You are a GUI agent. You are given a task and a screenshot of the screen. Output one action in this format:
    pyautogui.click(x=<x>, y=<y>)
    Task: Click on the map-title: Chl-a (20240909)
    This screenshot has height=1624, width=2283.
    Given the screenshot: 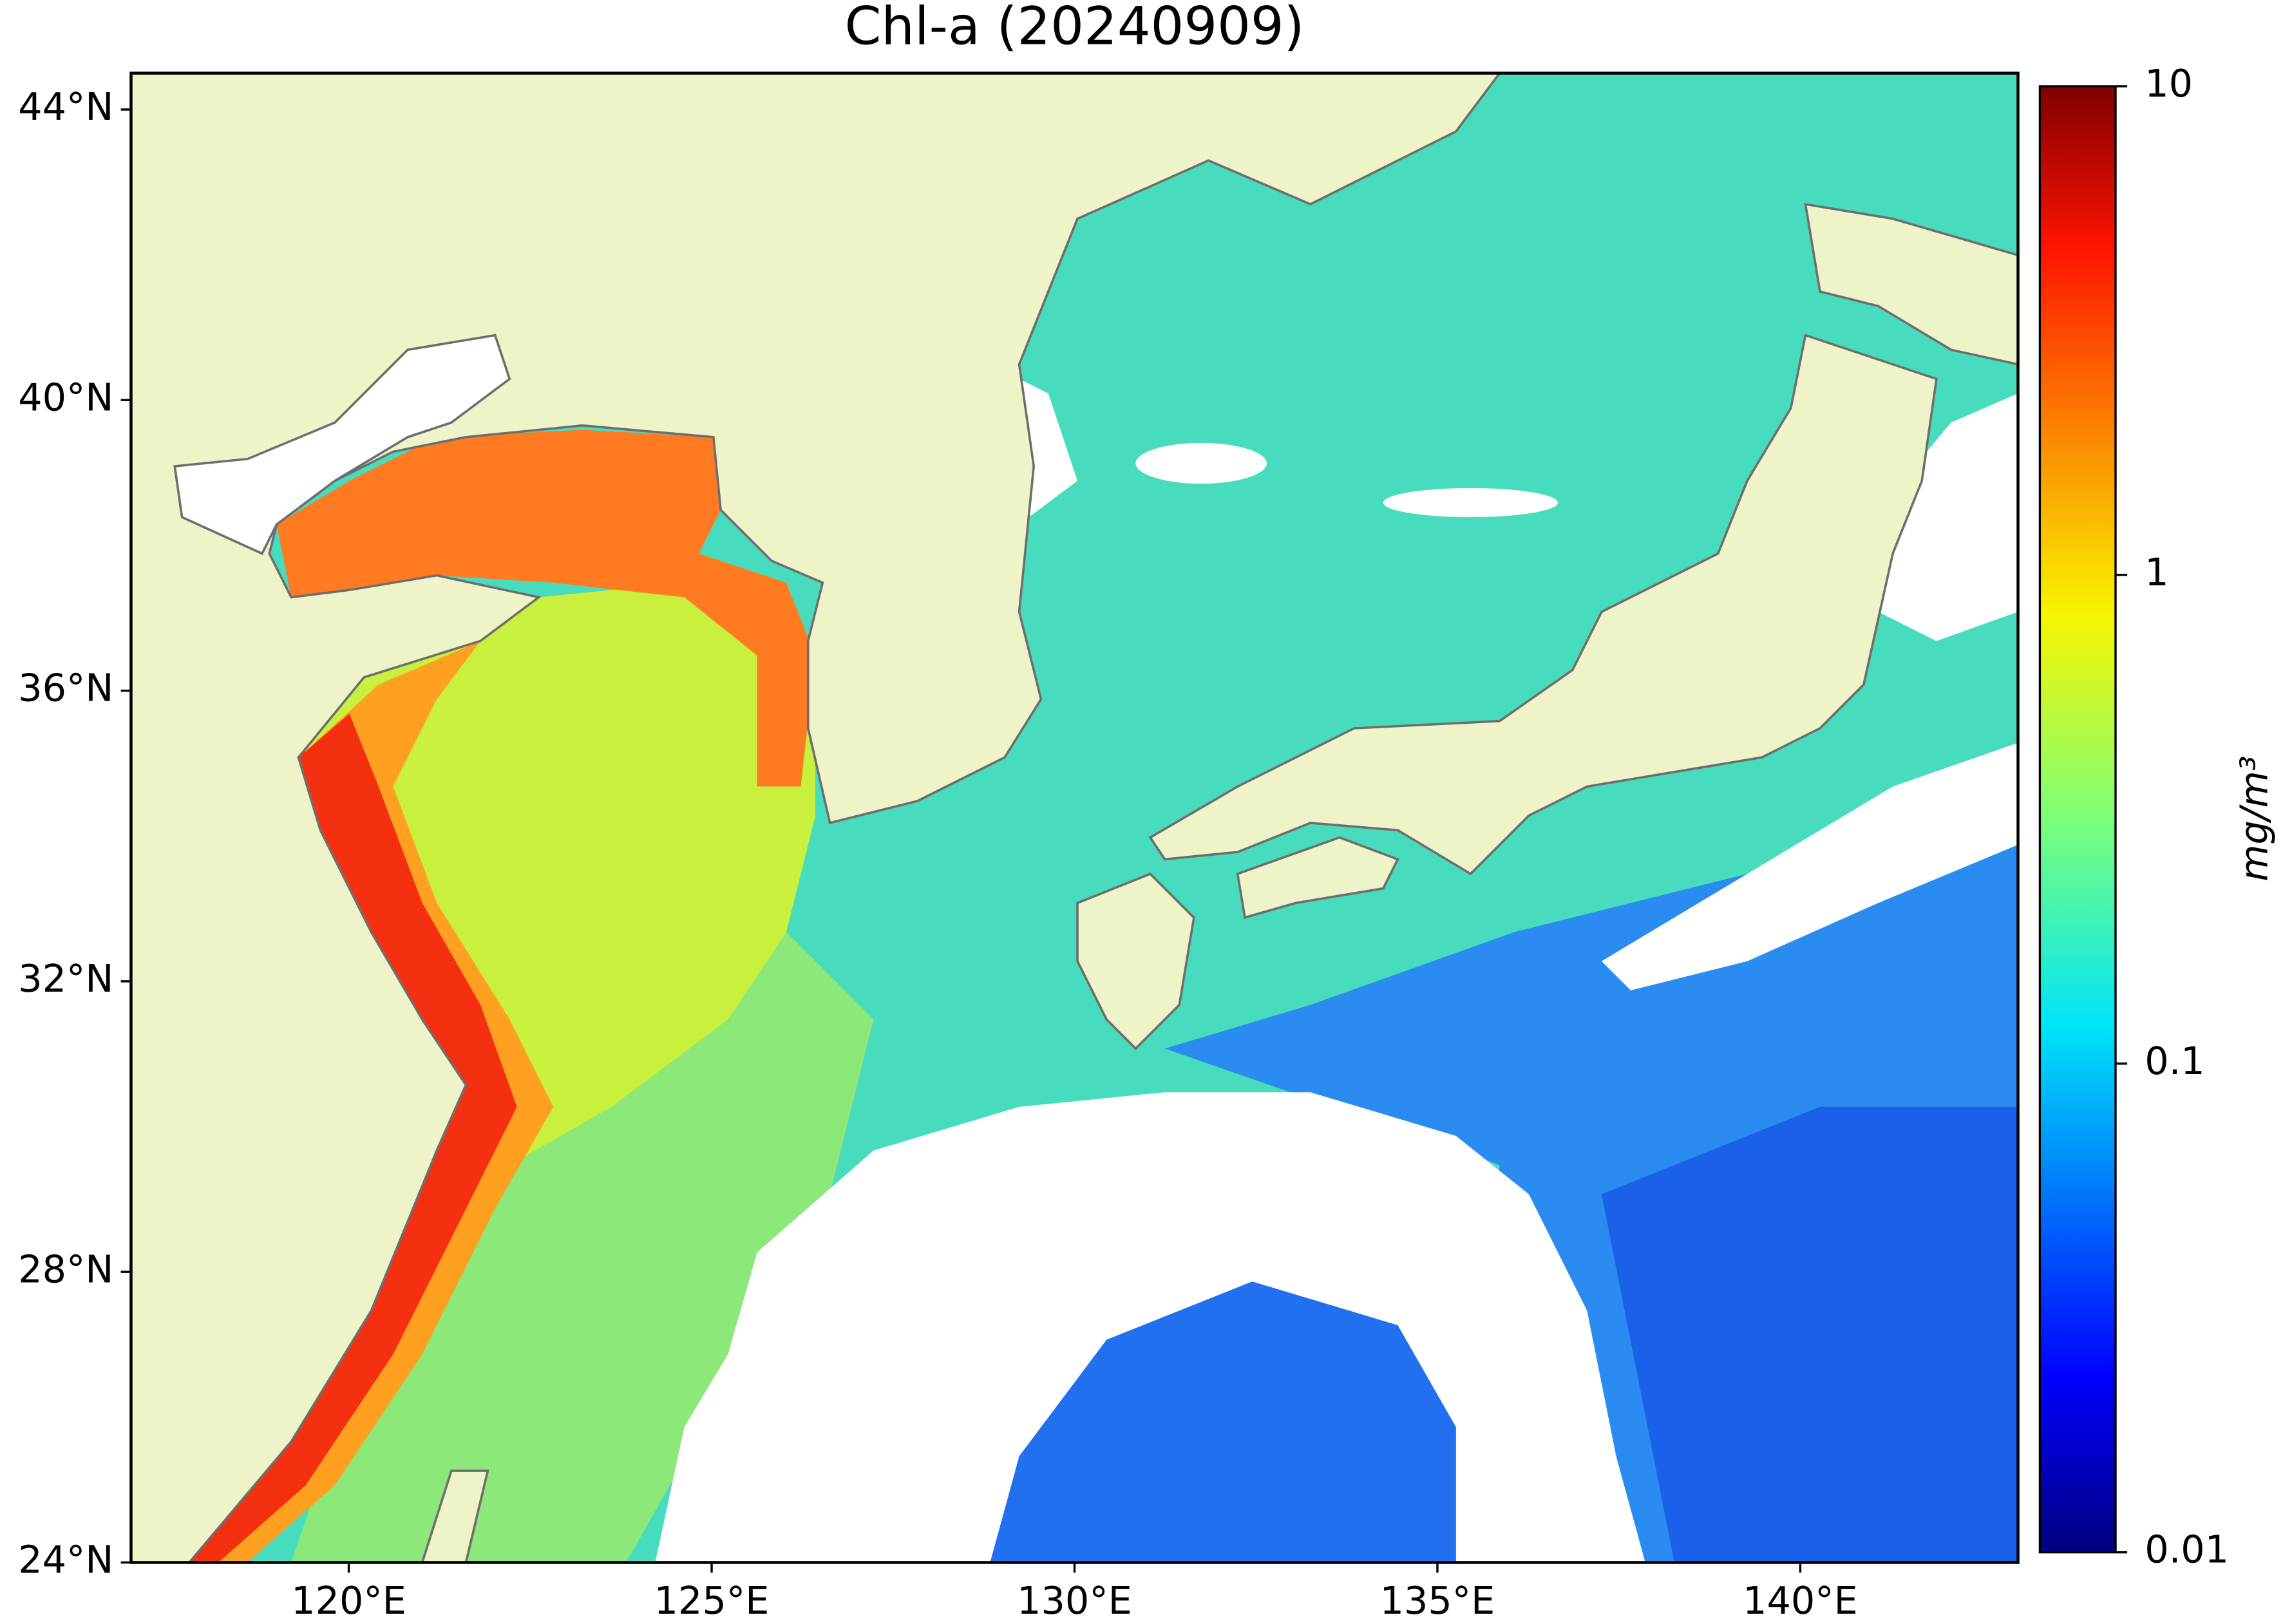 What is the action you would take?
    pyautogui.click(x=1075, y=29)
    